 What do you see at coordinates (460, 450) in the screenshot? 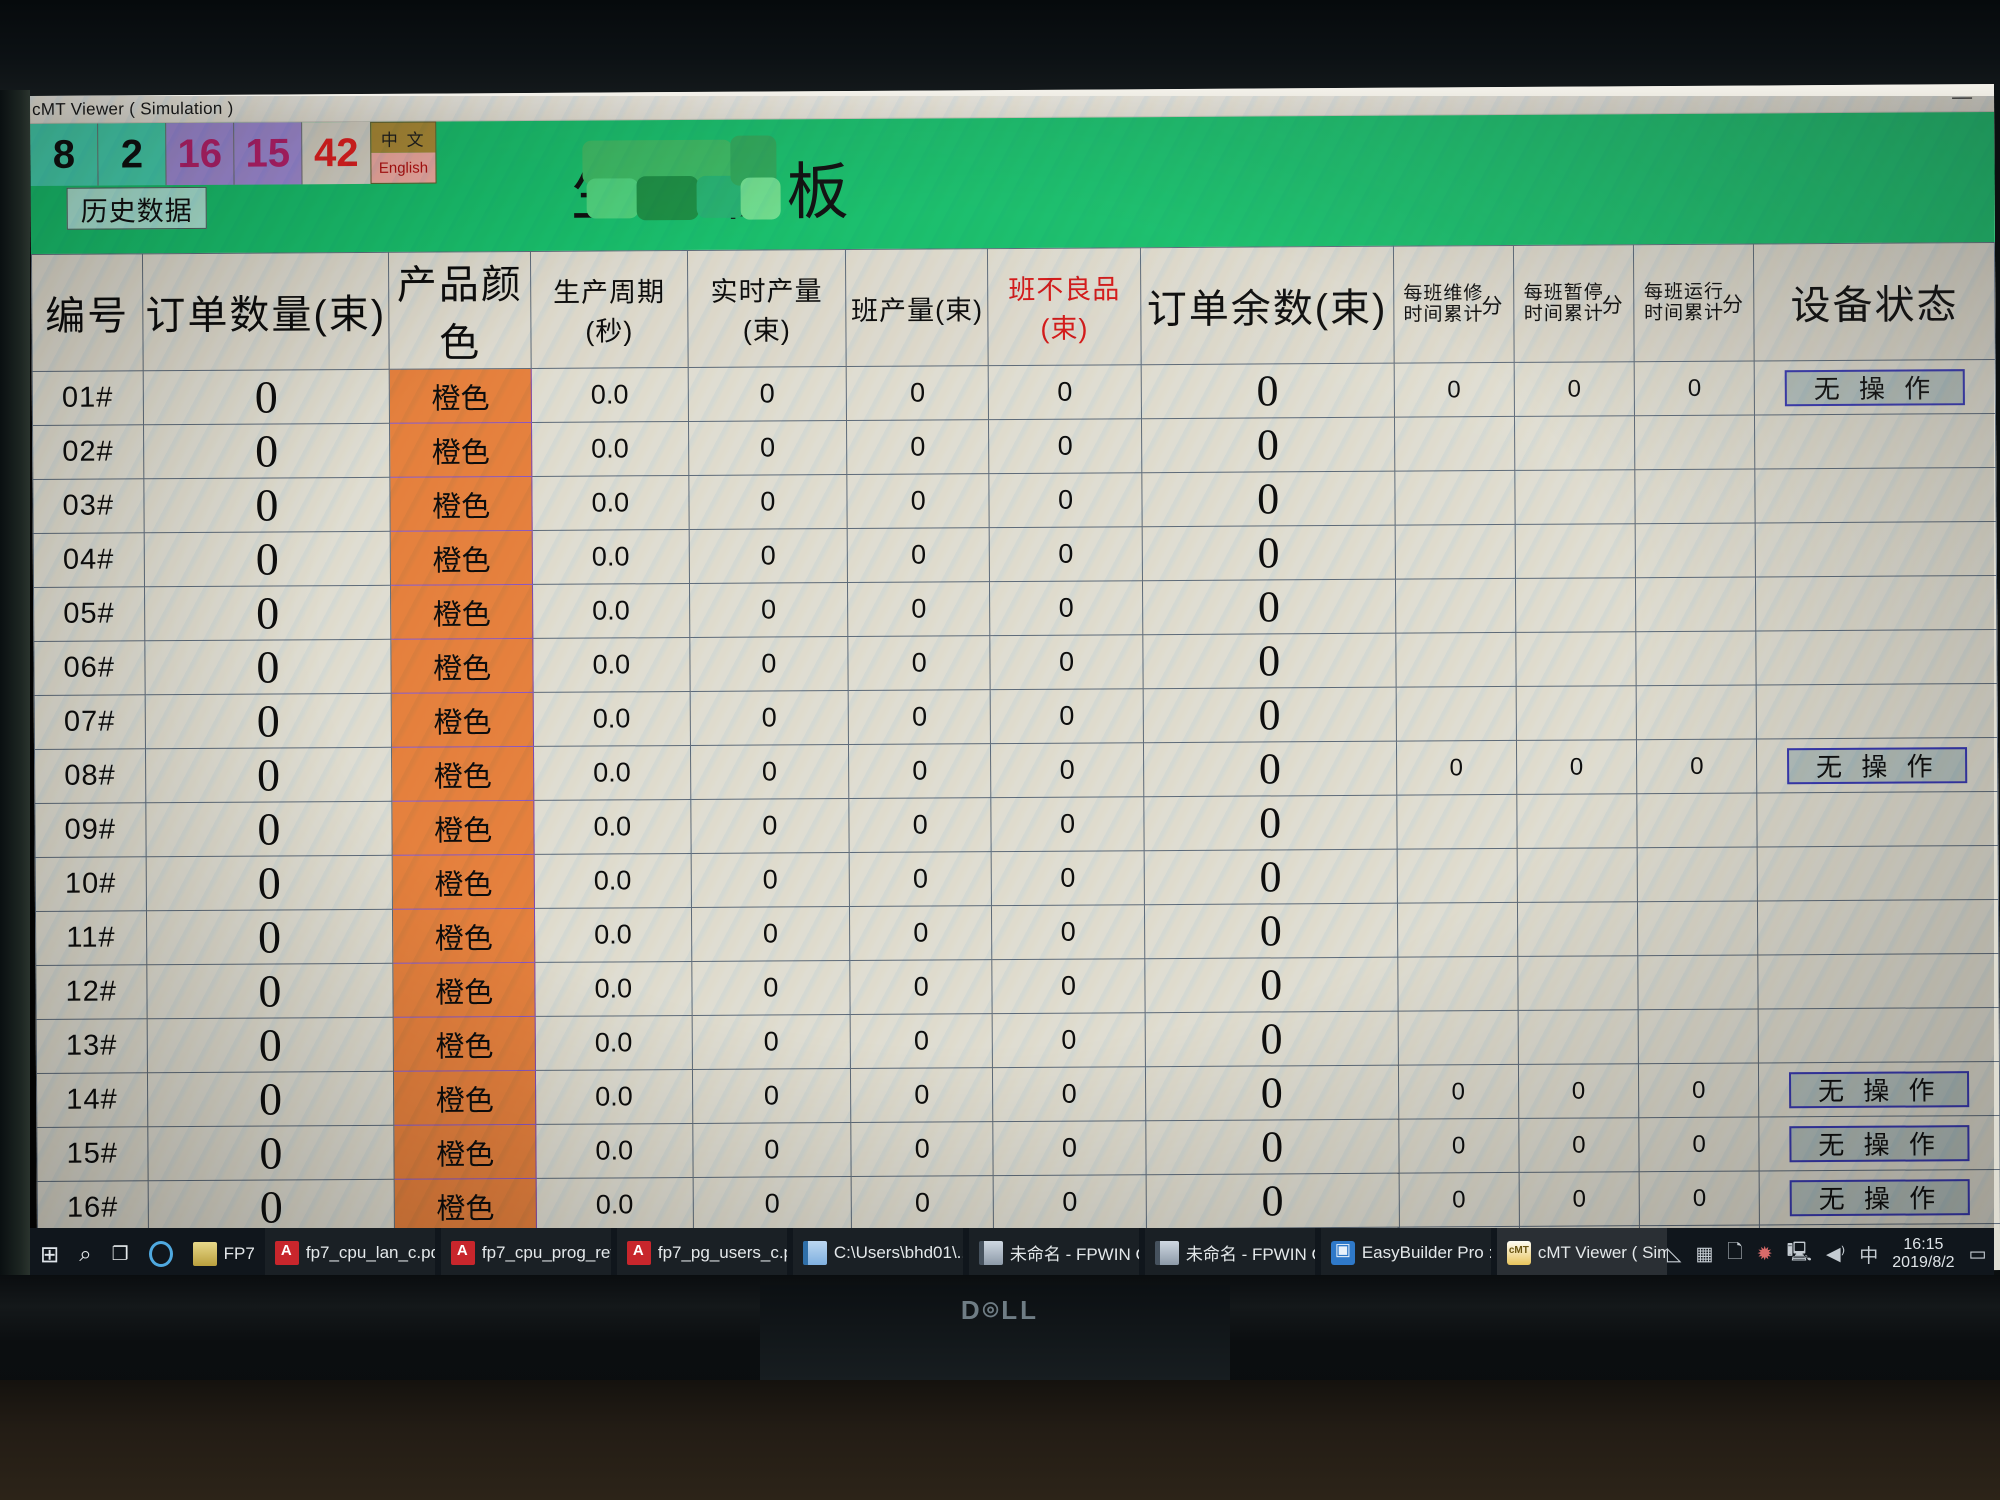
I see `row-color: 橙色` at bounding box center [460, 450].